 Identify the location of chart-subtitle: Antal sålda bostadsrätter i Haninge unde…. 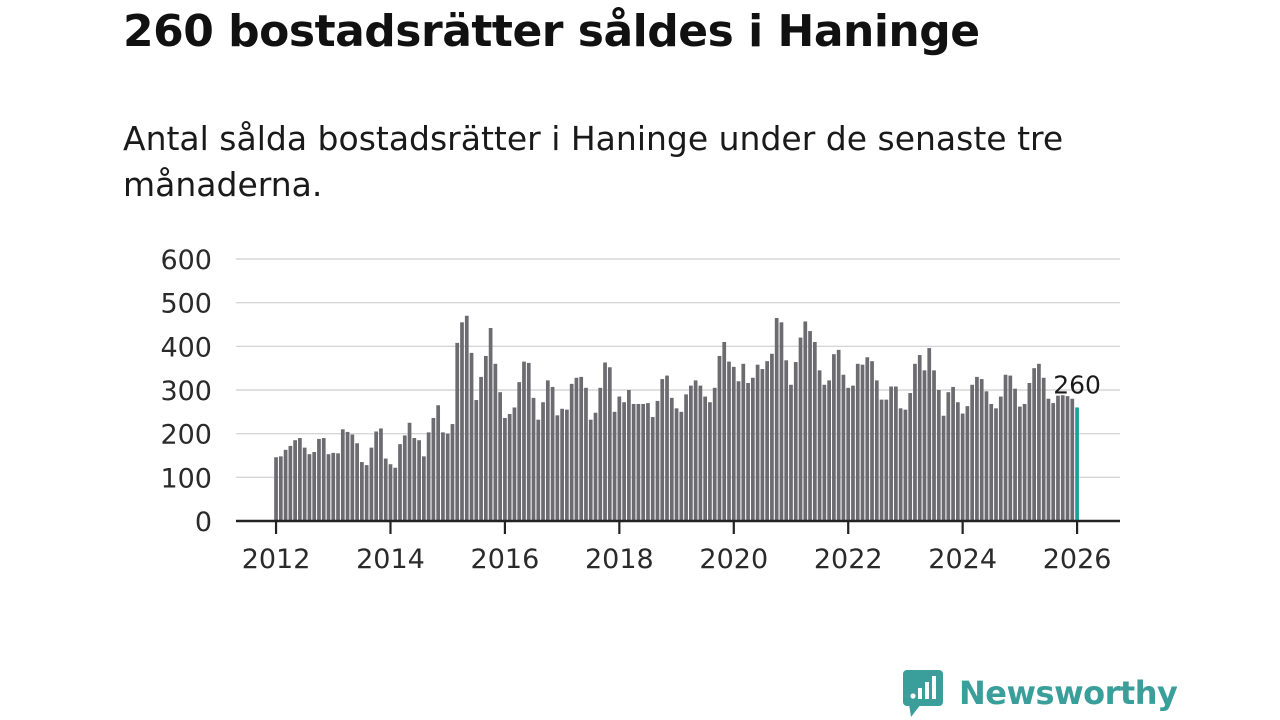
(593, 161).